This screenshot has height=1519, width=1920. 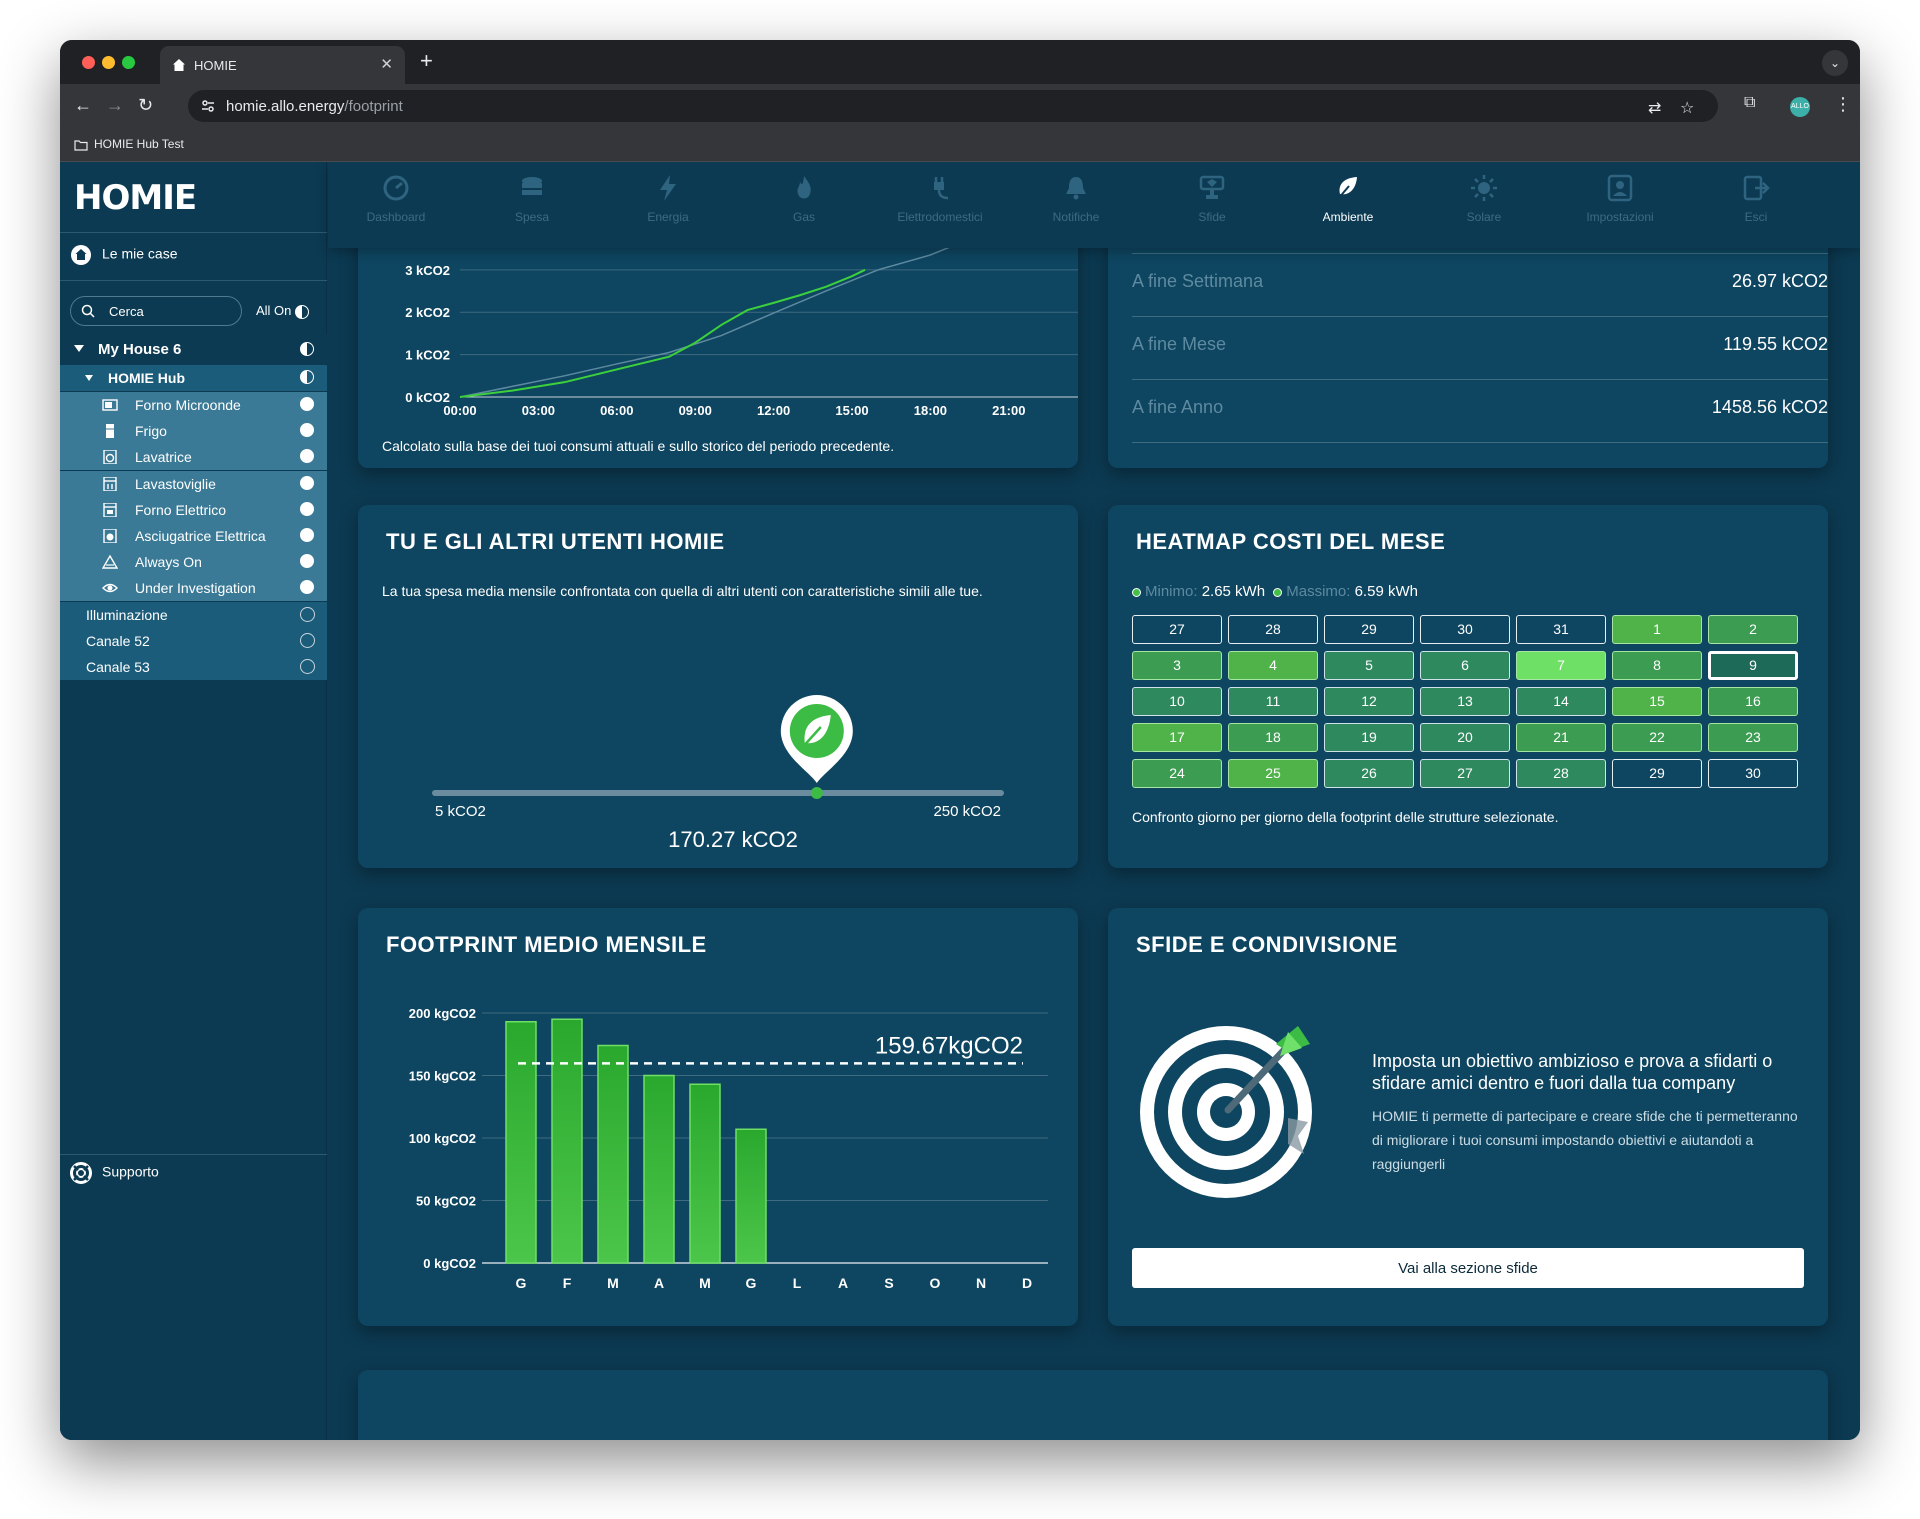 What do you see at coordinates (1843, 104) in the screenshot?
I see `browser-menu-icon: ⋮` at bounding box center [1843, 104].